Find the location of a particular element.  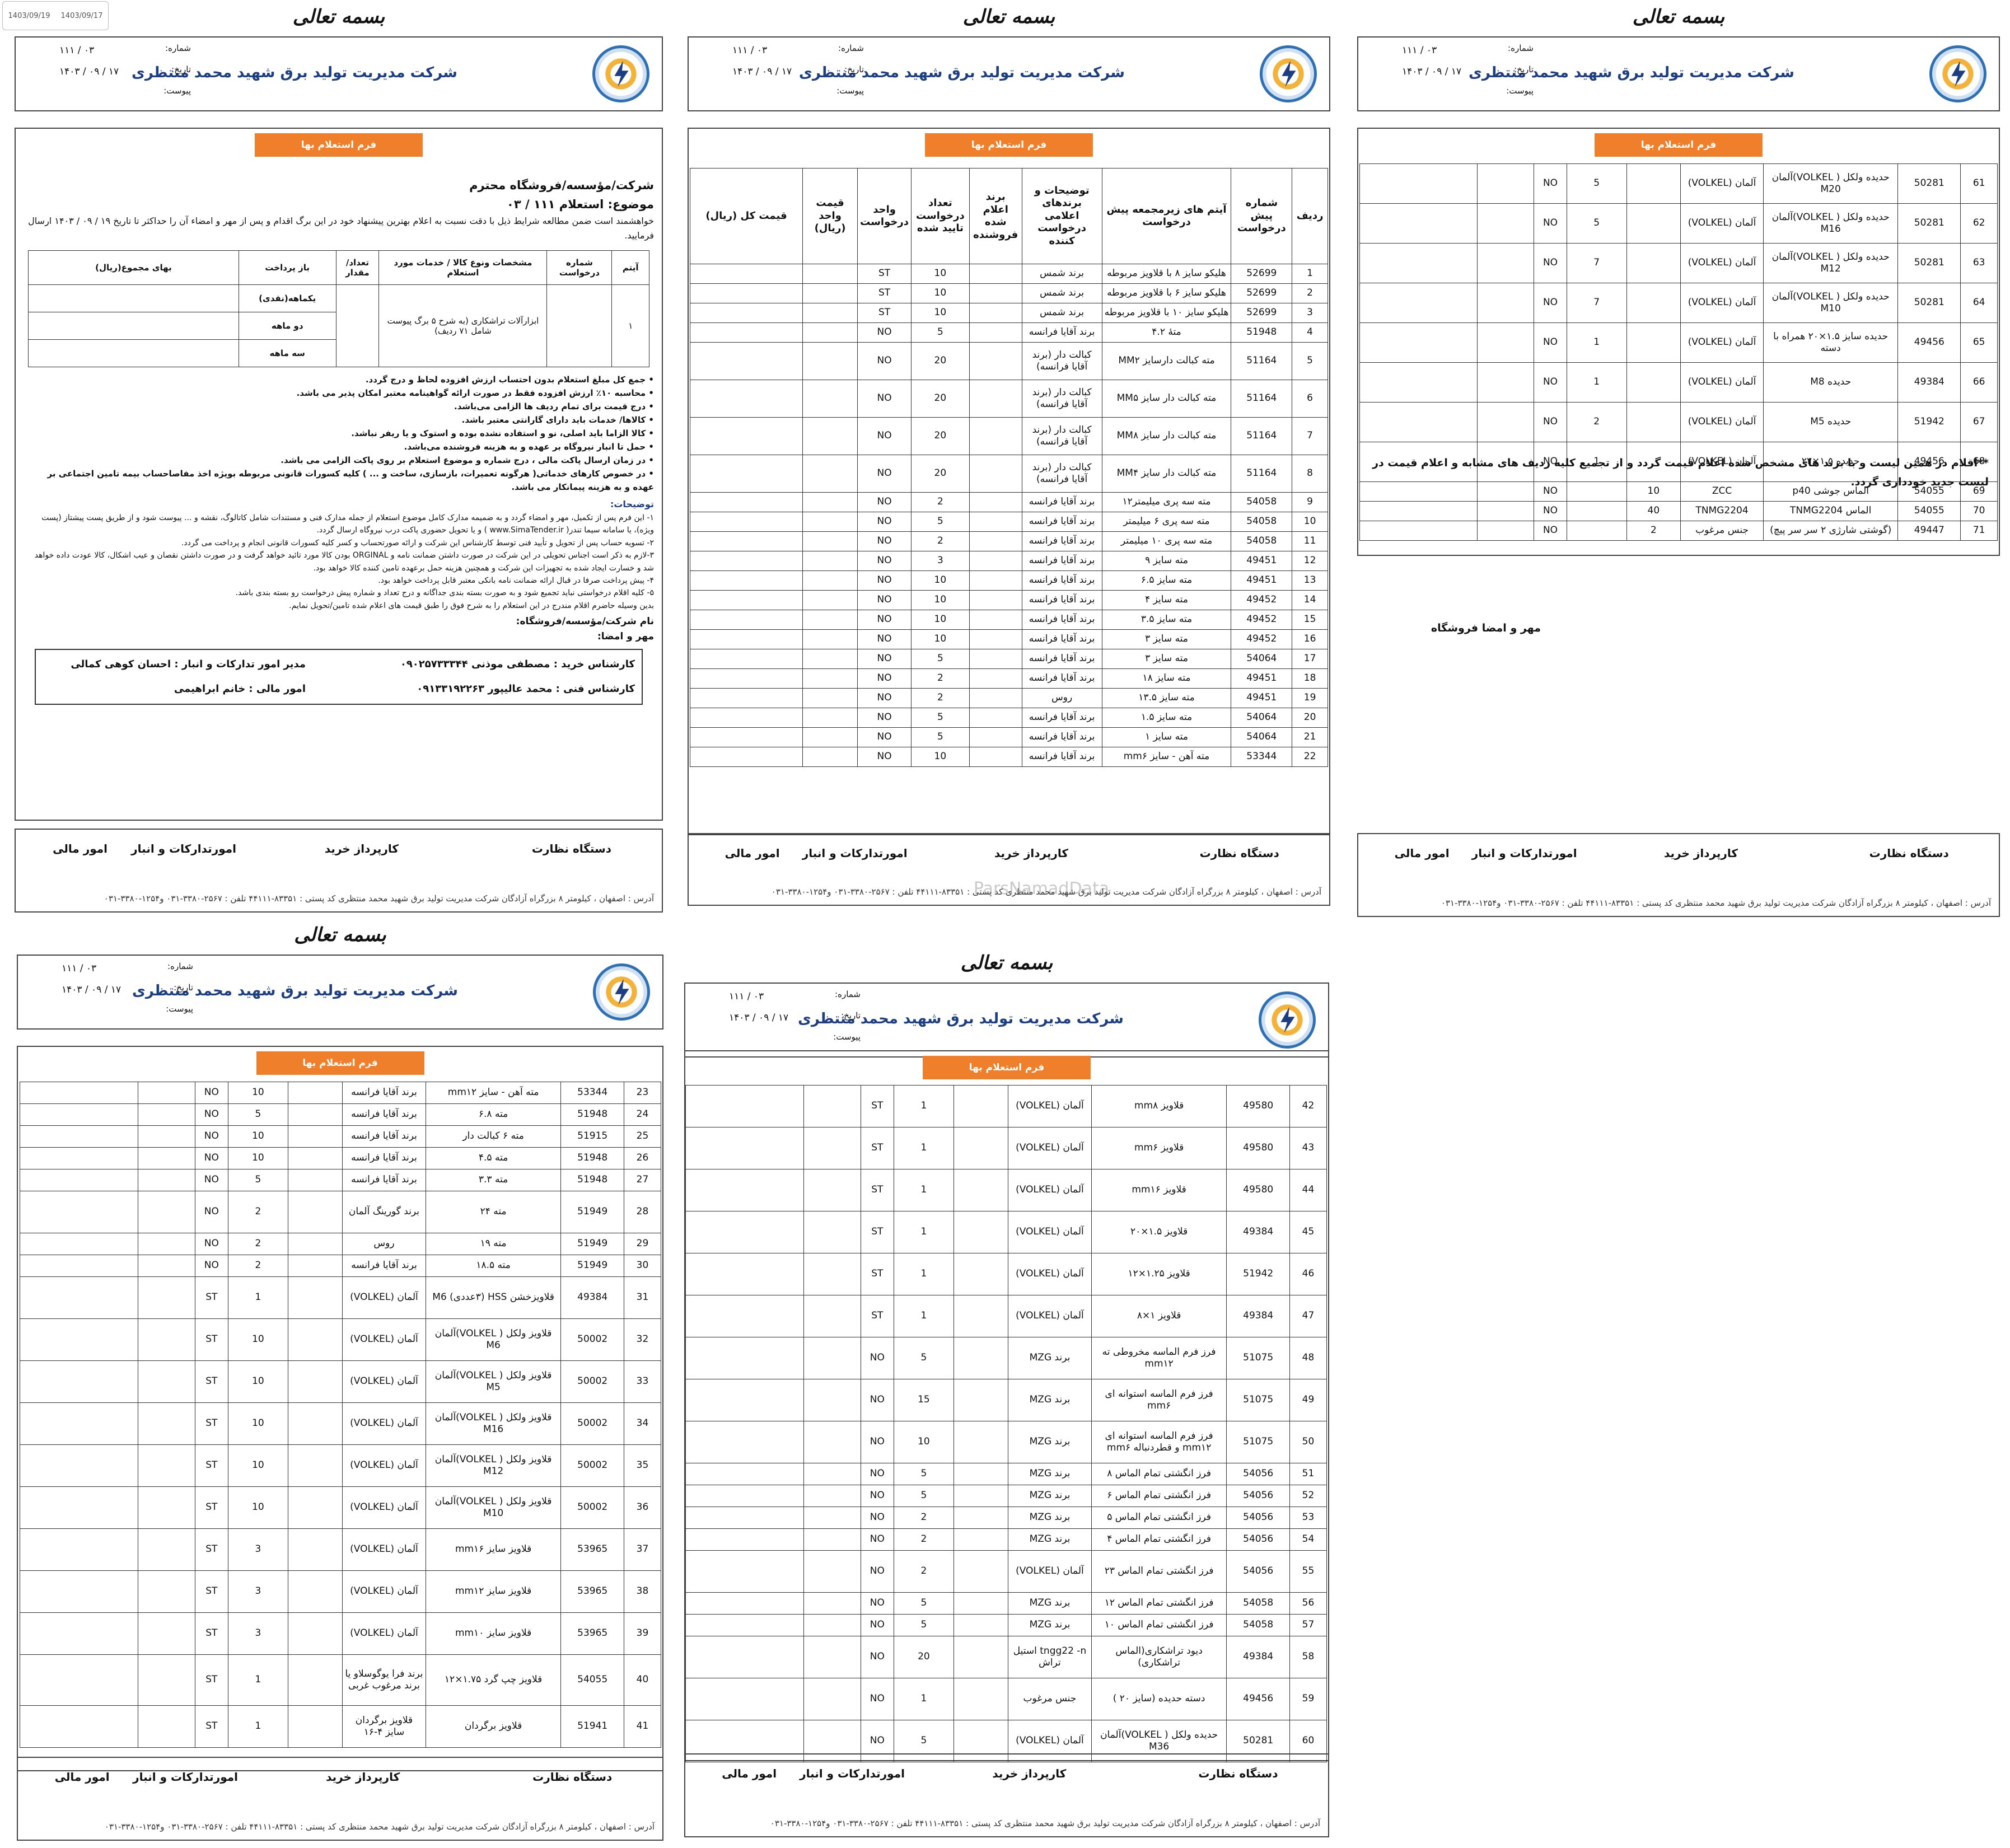

table-cell: قلاویز ولکل ( VOLKEL)آلمان M5 is located at coordinates (493, 1381).